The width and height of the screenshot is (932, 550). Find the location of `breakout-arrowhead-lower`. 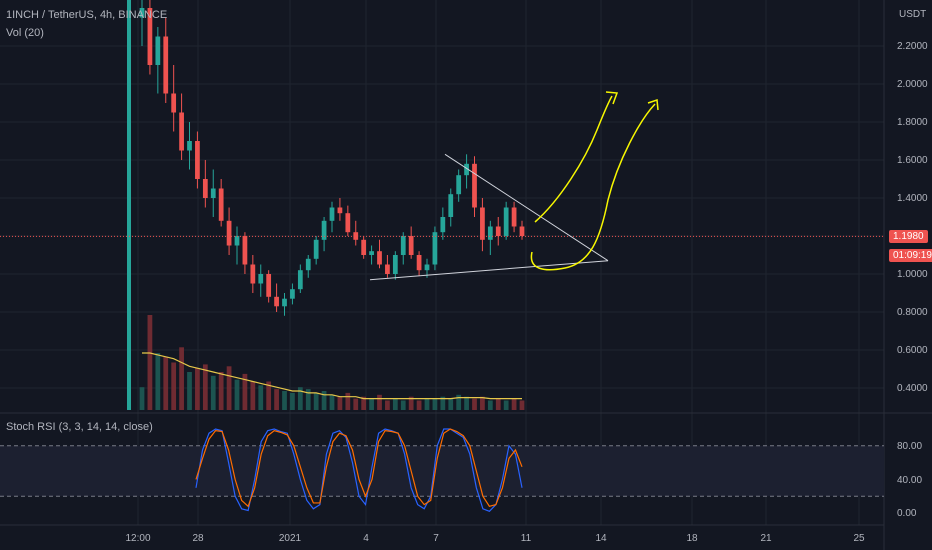

breakout-arrowhead-lower is located at coordinates (653, 104).